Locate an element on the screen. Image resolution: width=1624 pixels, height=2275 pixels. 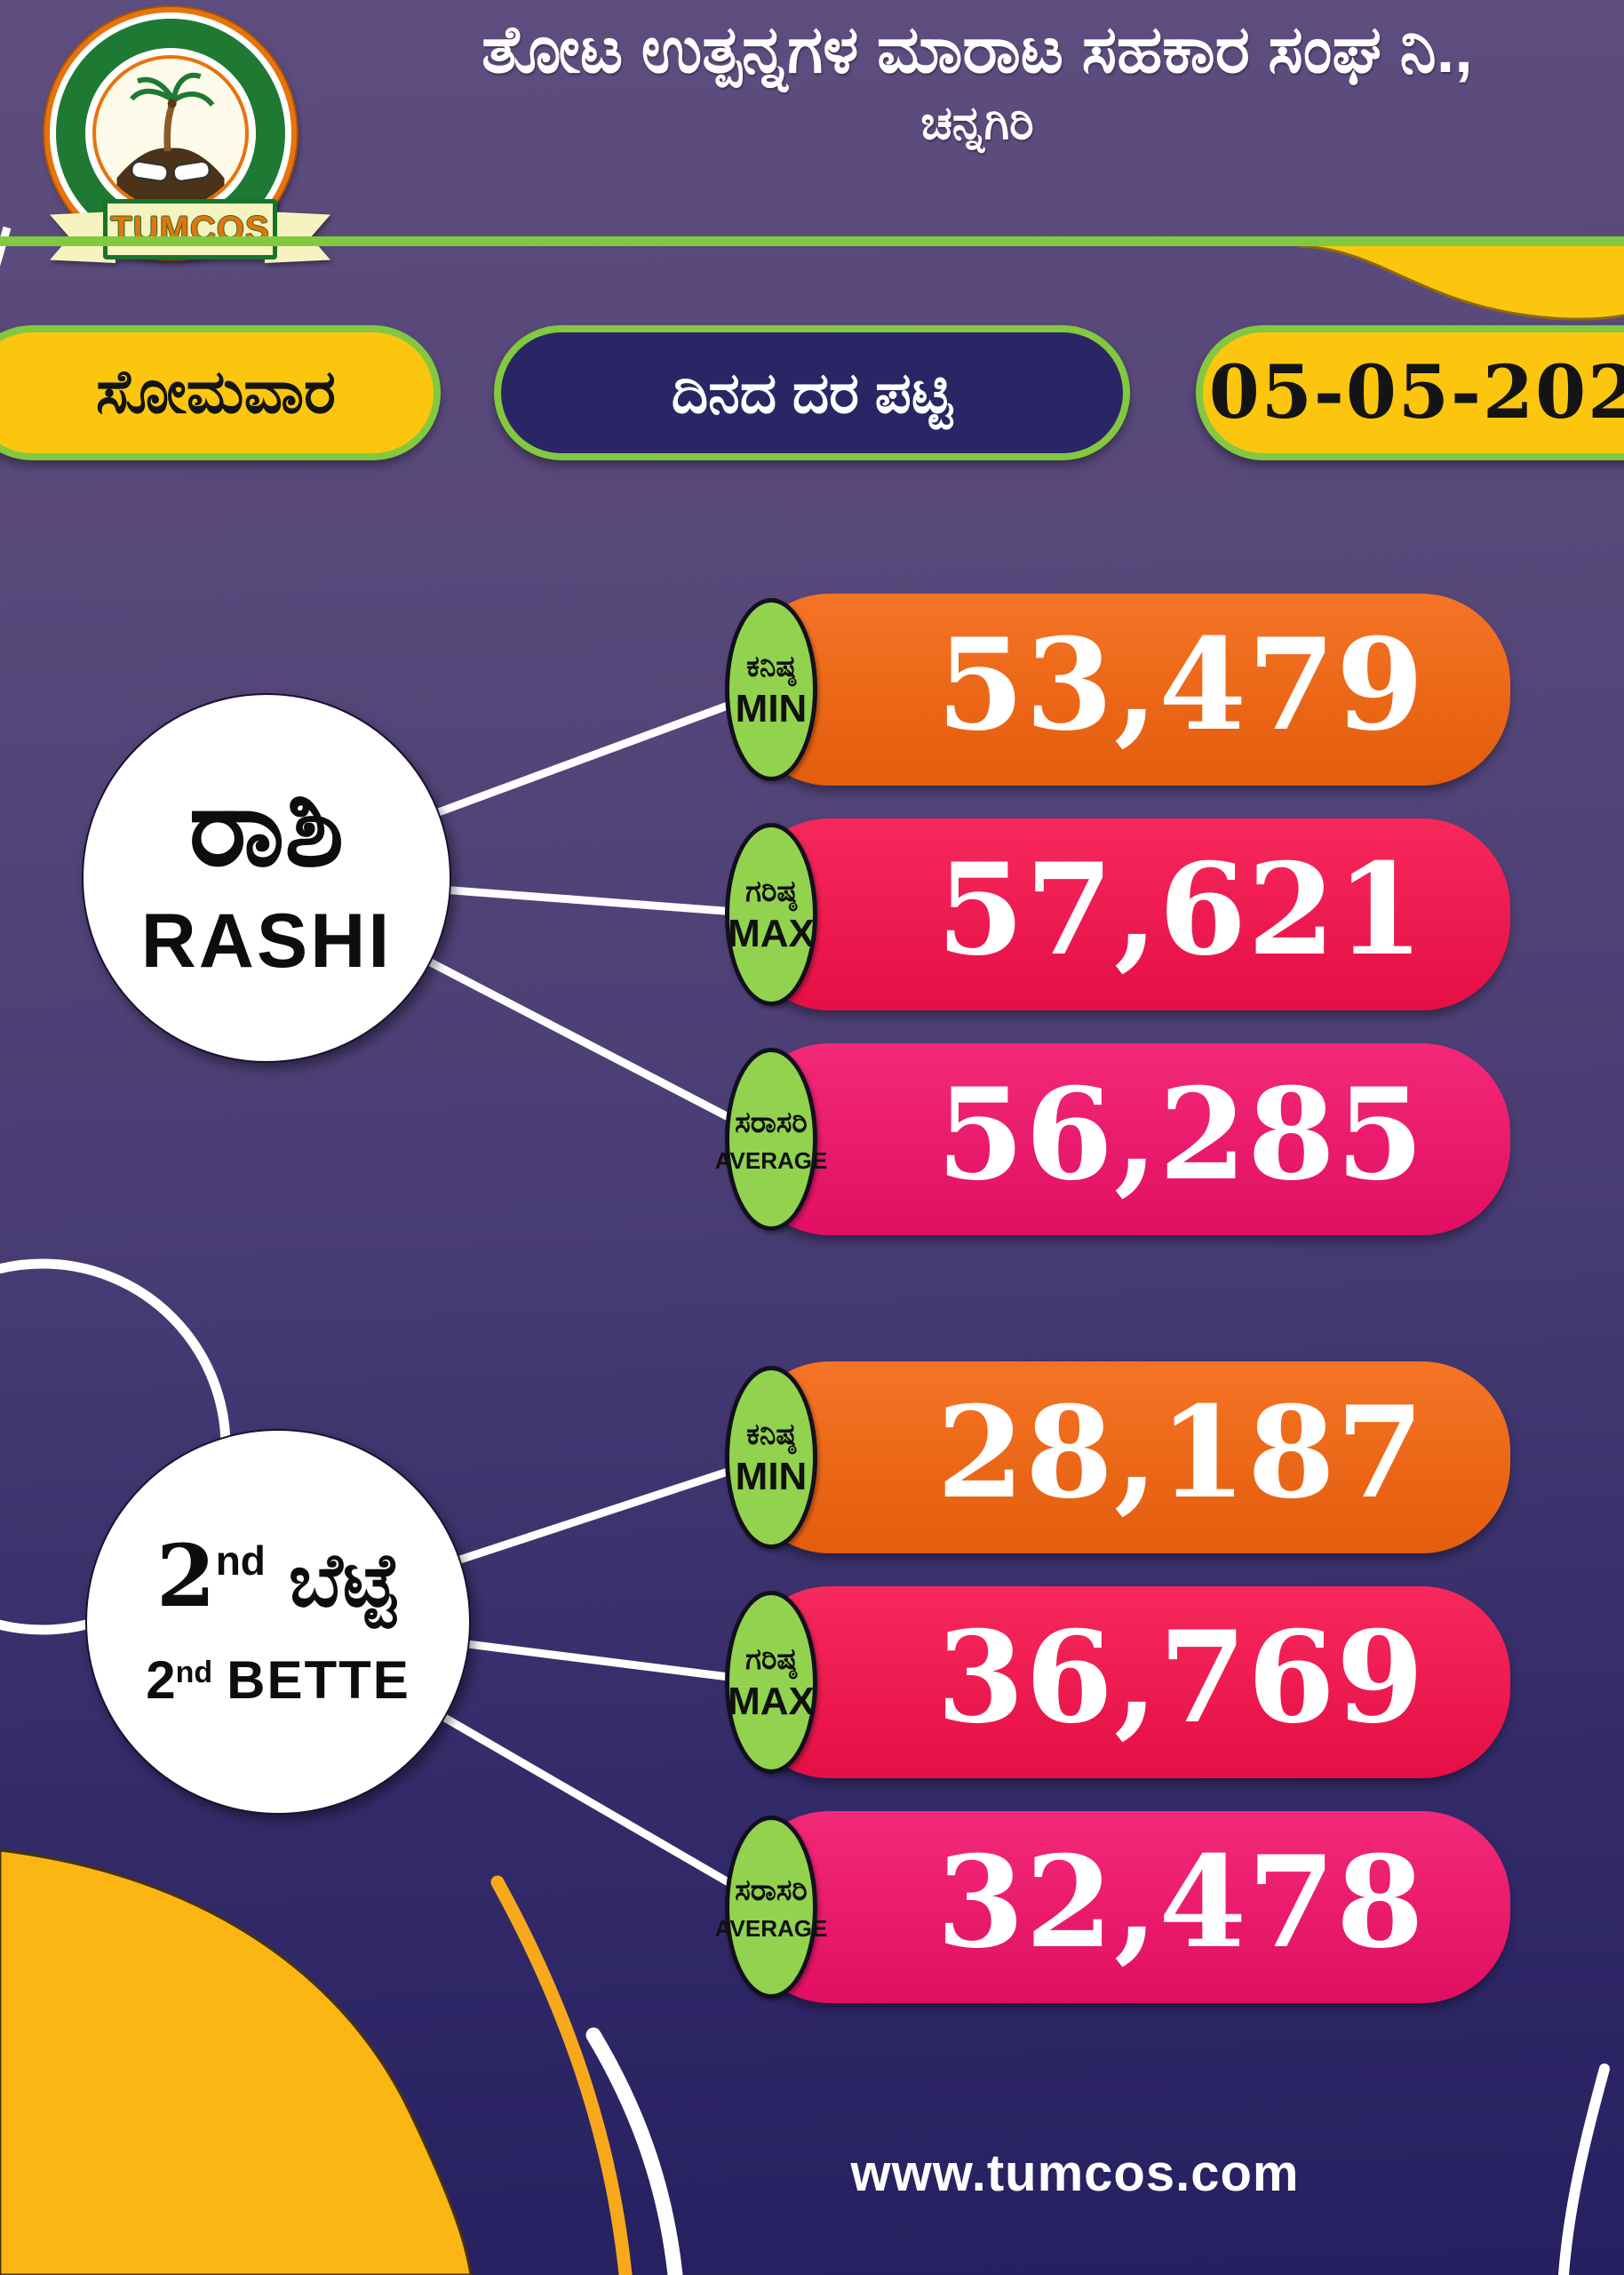
day-label: ಸೋಮವಾರ is located at coordinates (216, 392).